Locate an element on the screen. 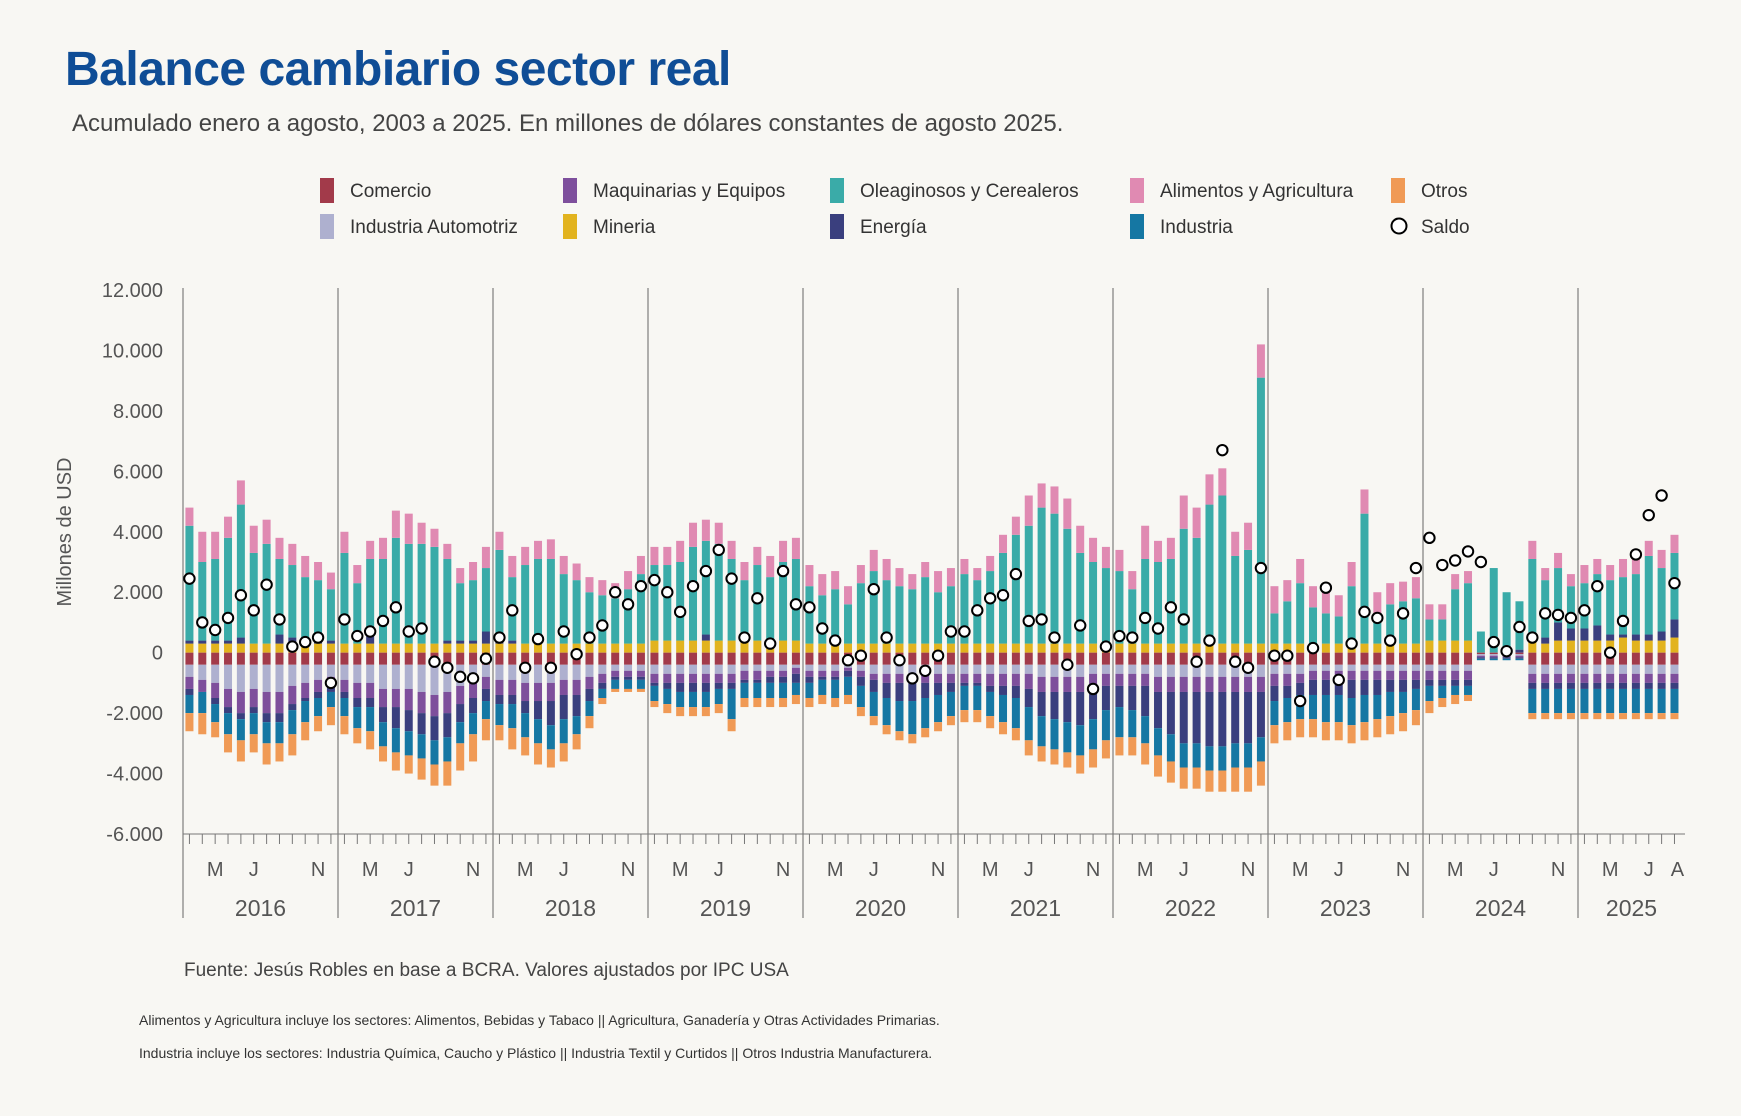 This screenshot has height=1116, width=1741. y-tick-label: -2.000 is located at coordinates (134, 714).